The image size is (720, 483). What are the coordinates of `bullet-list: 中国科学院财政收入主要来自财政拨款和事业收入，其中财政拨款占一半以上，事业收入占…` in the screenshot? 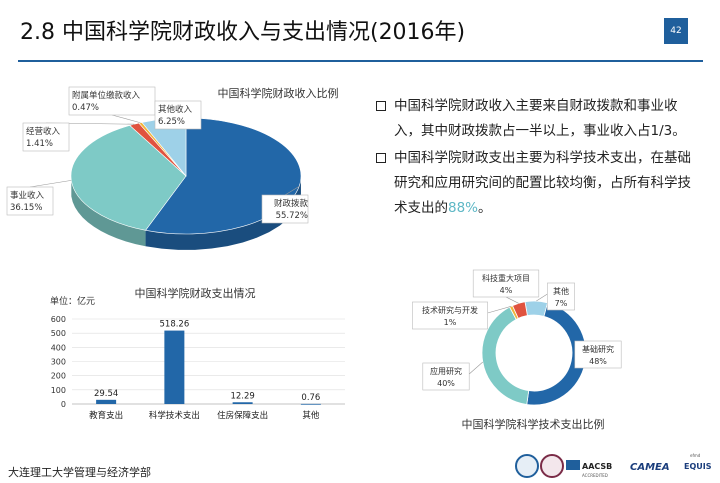 It's located at (536, 158).